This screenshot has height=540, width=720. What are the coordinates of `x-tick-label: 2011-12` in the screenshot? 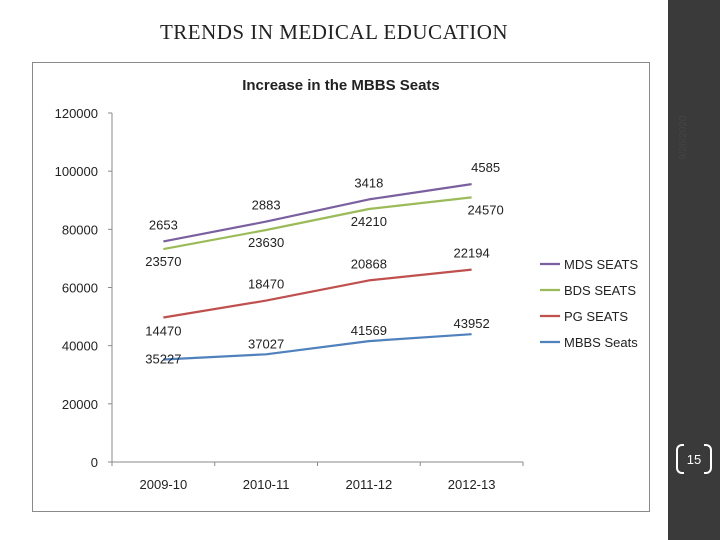 It's located at (369, 484).